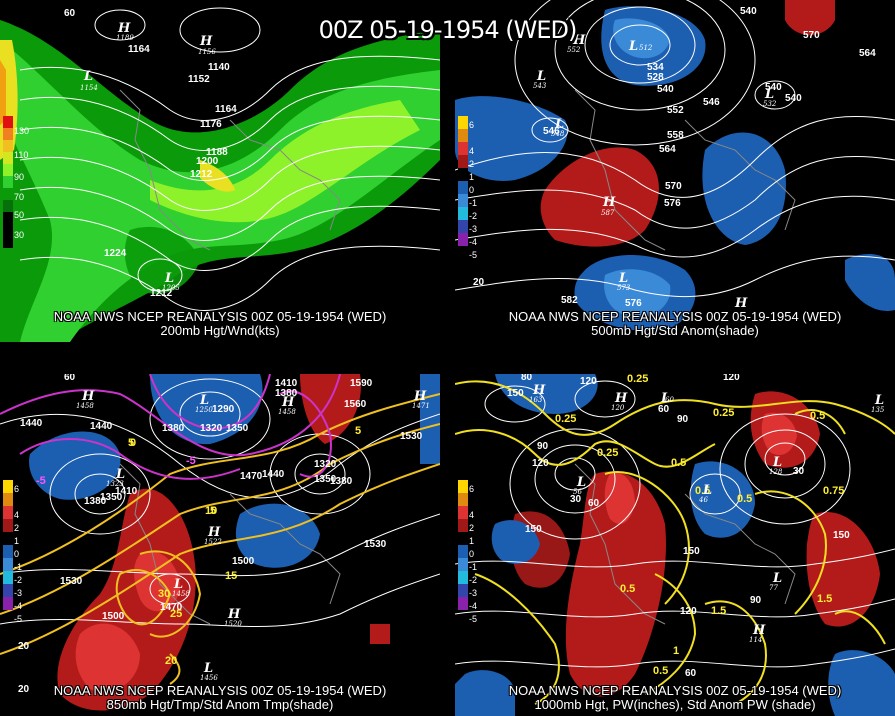 The image size is (895, 716). Describe the element at coordinates (211, 124) in the screenshot. I see `hgt-label: 1176` at that location.